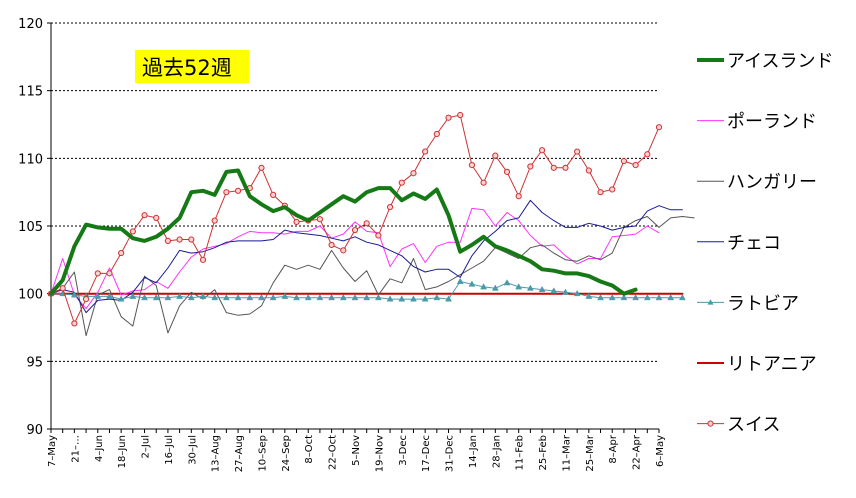 This screenshot has height=498, width=856. I want to click on y-tick-label: 95, so click(34, 362).